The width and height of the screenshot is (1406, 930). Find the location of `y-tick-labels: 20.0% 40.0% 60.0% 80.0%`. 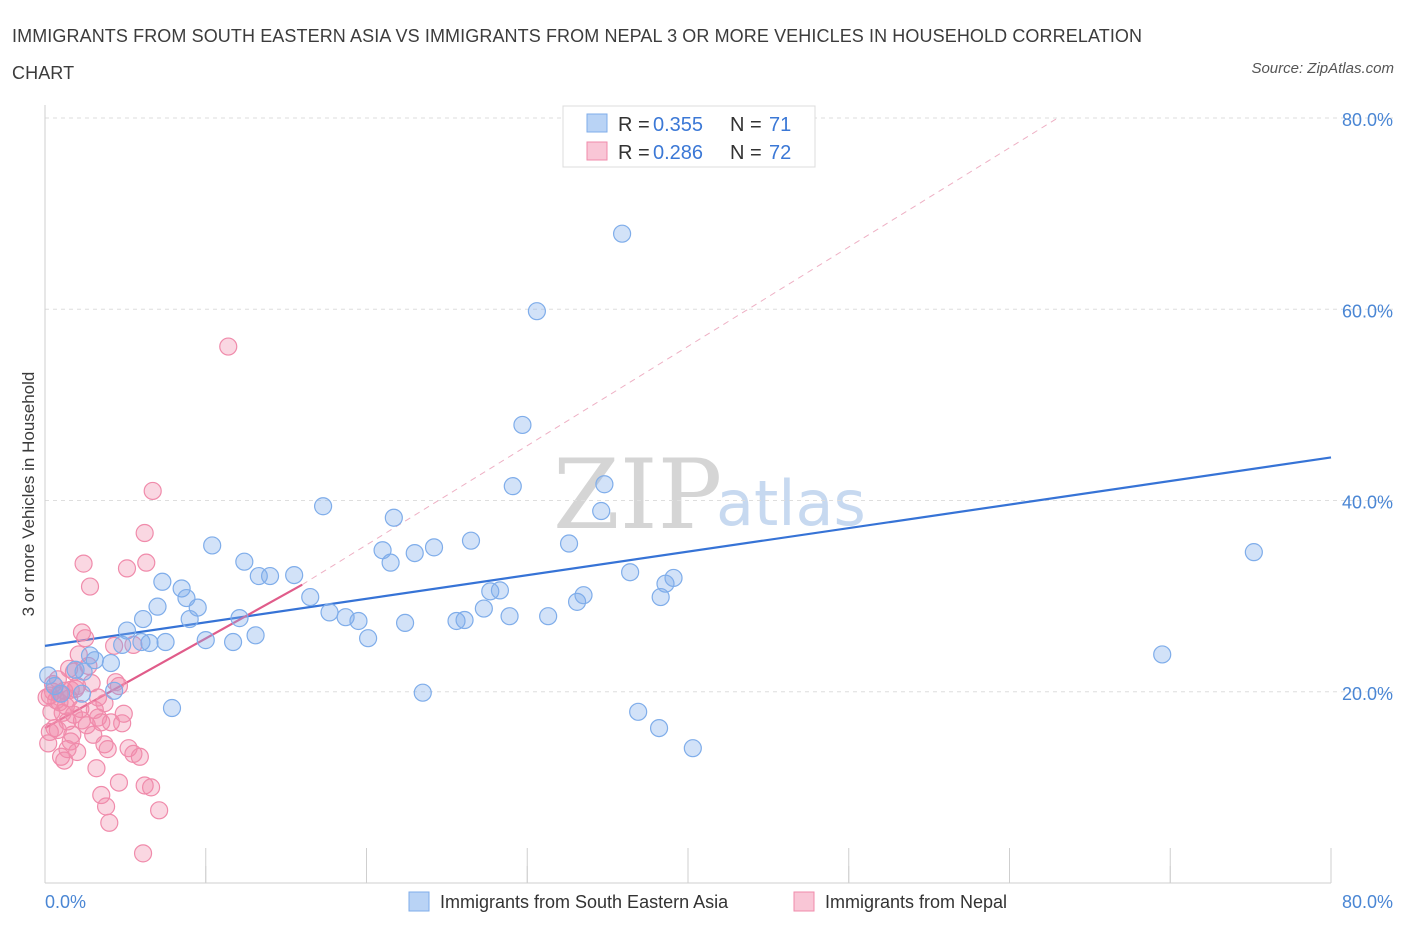

y-tick-labels: 20.0% 40.0% 60.0% 80.0% is located at coordinates (1367, 407).